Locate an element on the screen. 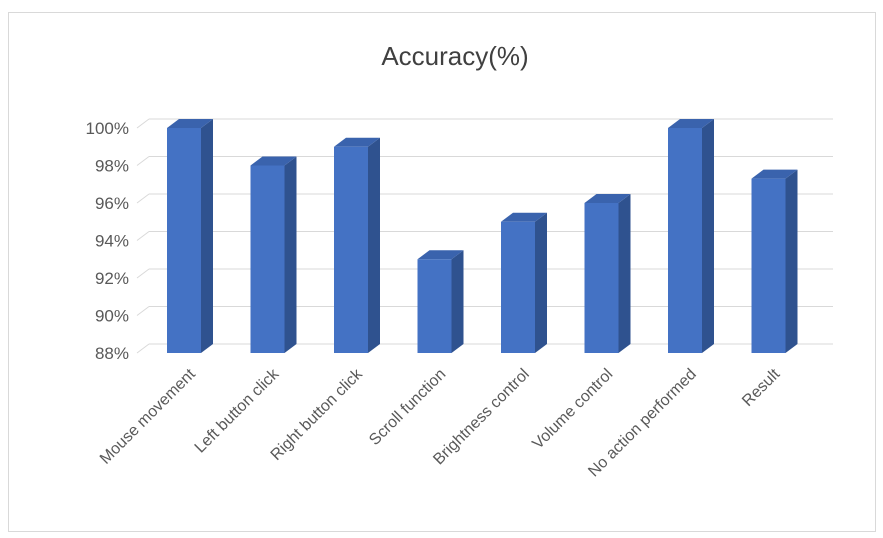 This screenshot has width=883, height=538. y-tick-label: 98% is located at coordinates (112, 166).